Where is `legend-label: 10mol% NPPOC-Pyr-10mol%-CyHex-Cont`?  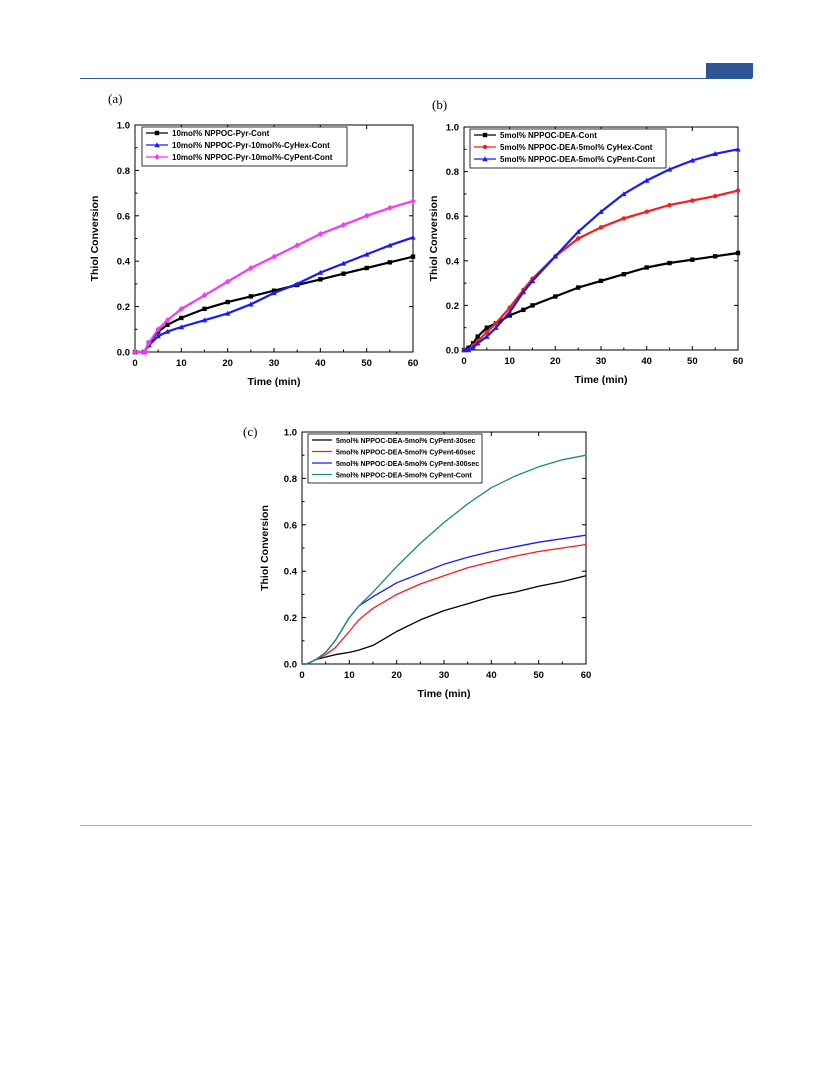 legend-label: 10mol% NPPOC-Pyr-10mol%-CyHex-Cont is located at coordinates (251, 145).